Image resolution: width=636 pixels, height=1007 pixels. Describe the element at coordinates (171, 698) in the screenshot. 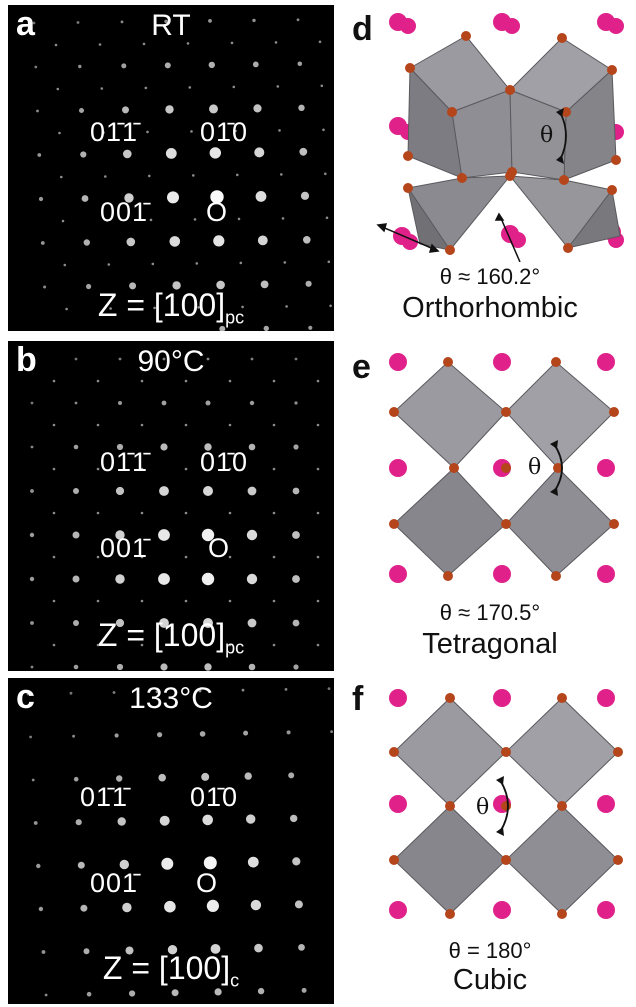

I see `temperature-title-c: 133°C` at that location.